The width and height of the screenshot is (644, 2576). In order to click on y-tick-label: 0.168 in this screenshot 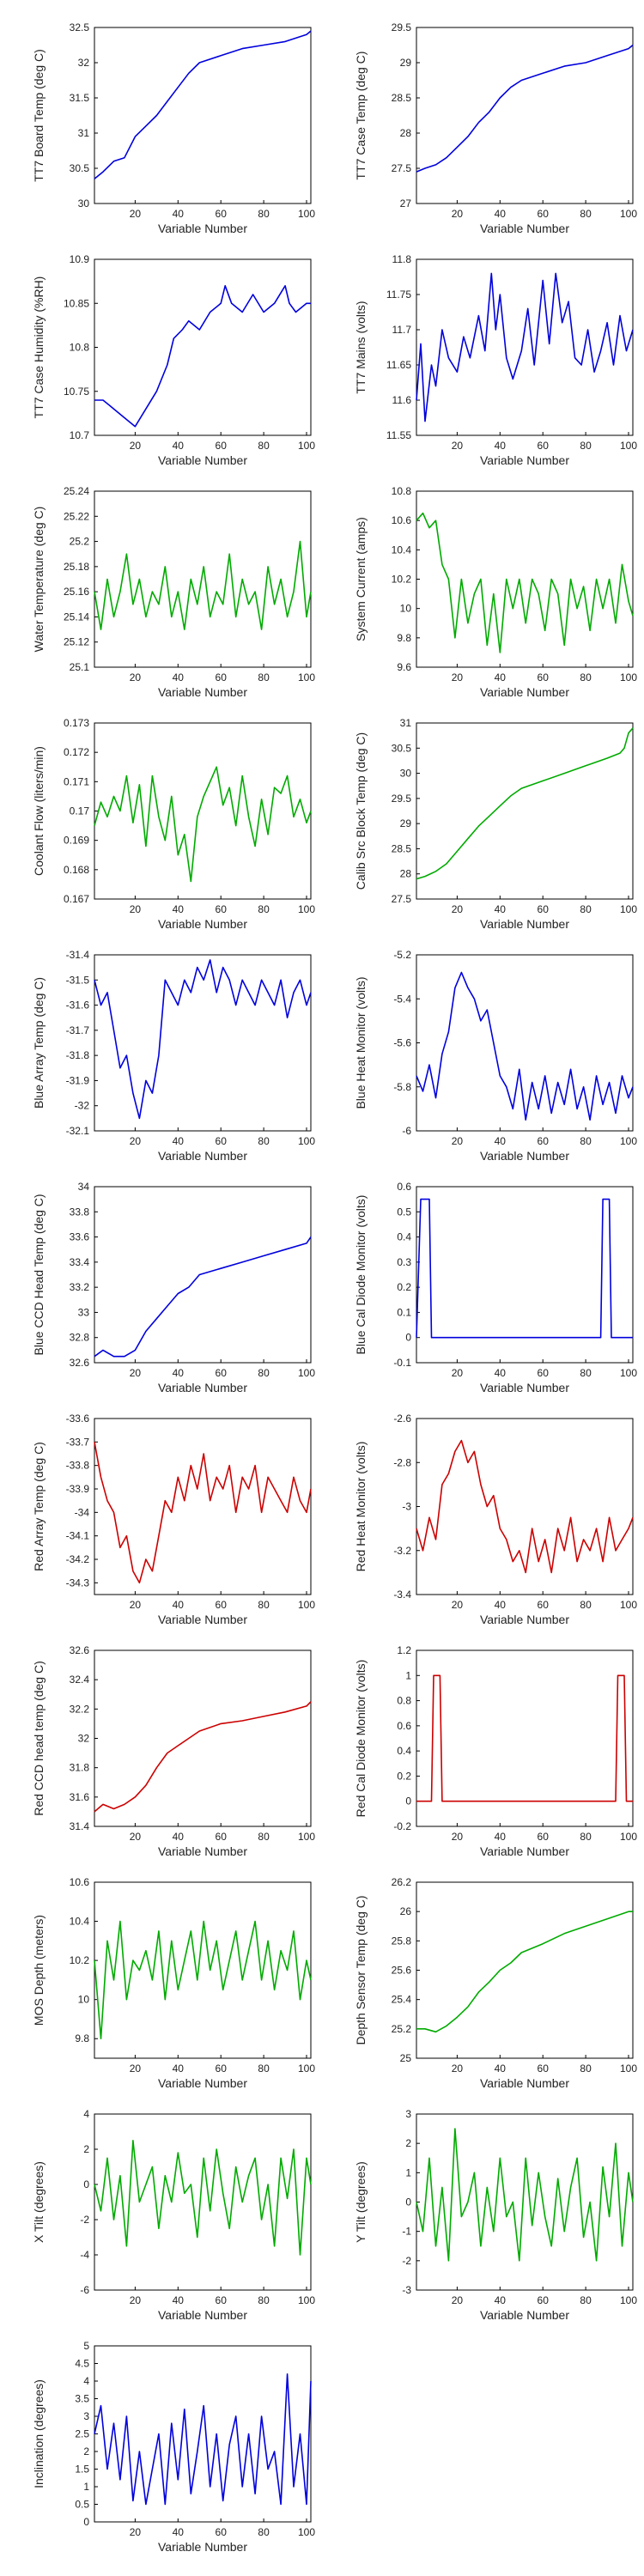, I will do `click(77, 870)`.